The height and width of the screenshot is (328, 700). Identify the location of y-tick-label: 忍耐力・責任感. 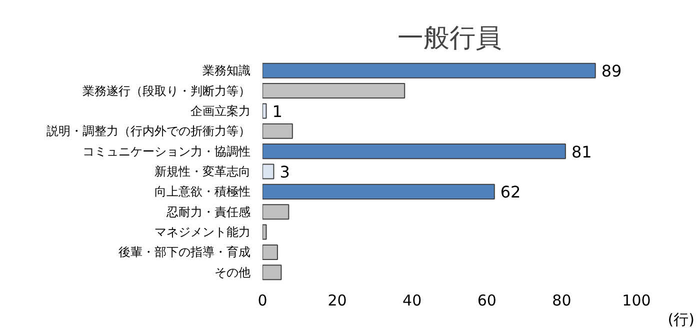
(208, 211).